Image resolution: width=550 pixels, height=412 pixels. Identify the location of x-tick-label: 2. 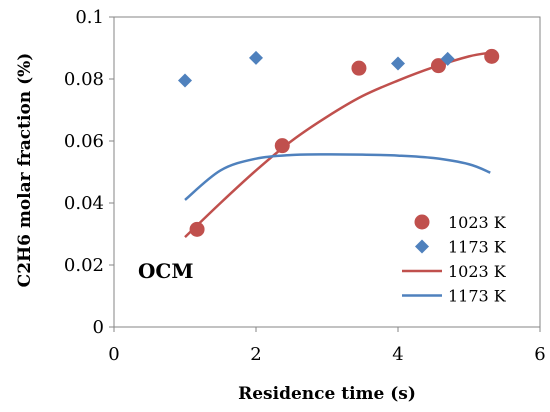
(255, 354).